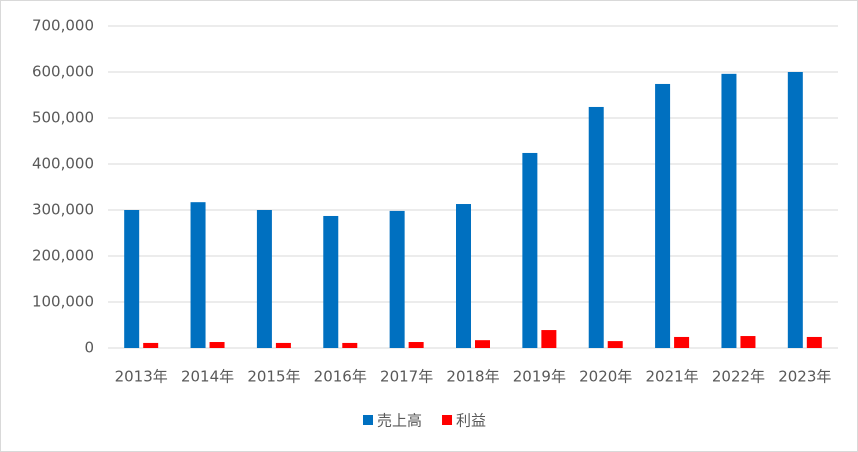 The width and height of the screenshot is (858, 452). What do you see at coordinates (63, 164) in the screenshot?
I see `y-tick-label: 400,000` at bounding box center [63, 164].